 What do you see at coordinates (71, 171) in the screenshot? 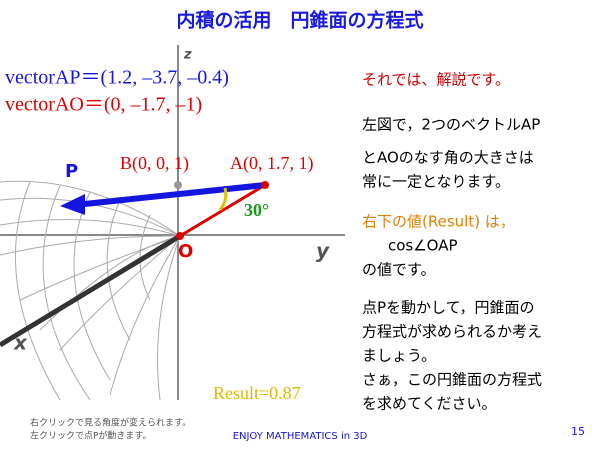
I see `p-label: P` at bounding box center [71, 171].